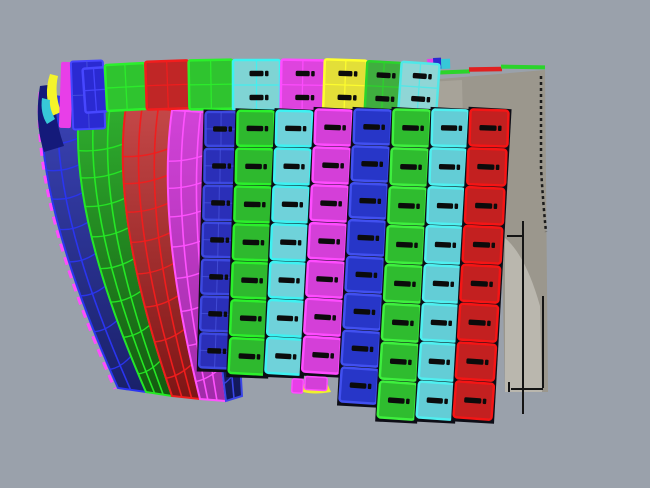  I want to click on bow-tip-cluster, so click(72, 105).